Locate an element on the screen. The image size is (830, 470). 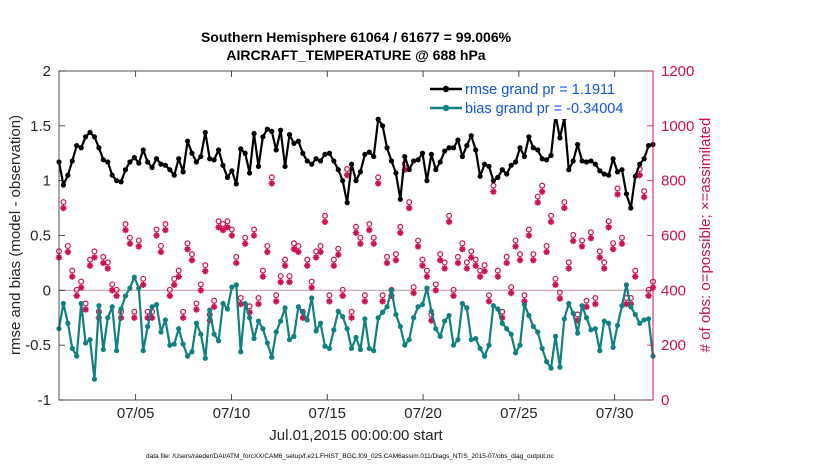
y-left-tick-label: -1 is located at coordinates (44, 400).